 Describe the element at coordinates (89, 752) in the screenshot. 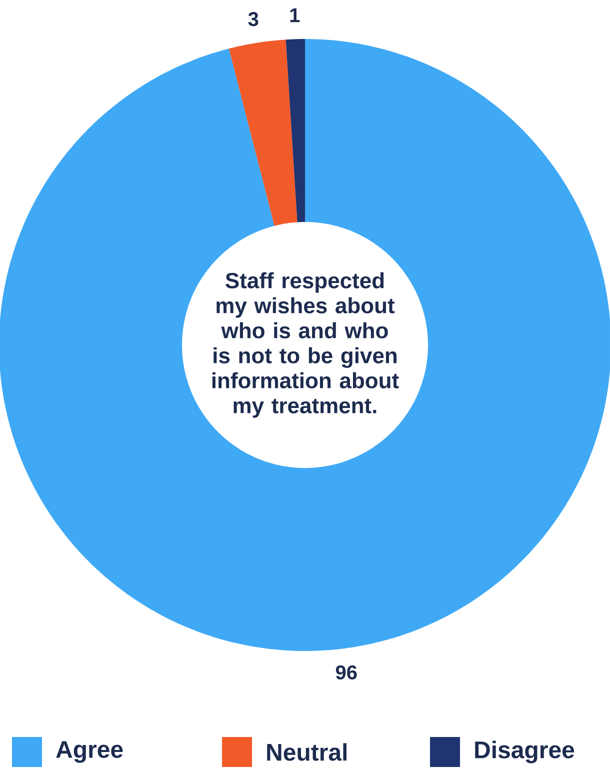

I see `legend-label: Agree` at that location.